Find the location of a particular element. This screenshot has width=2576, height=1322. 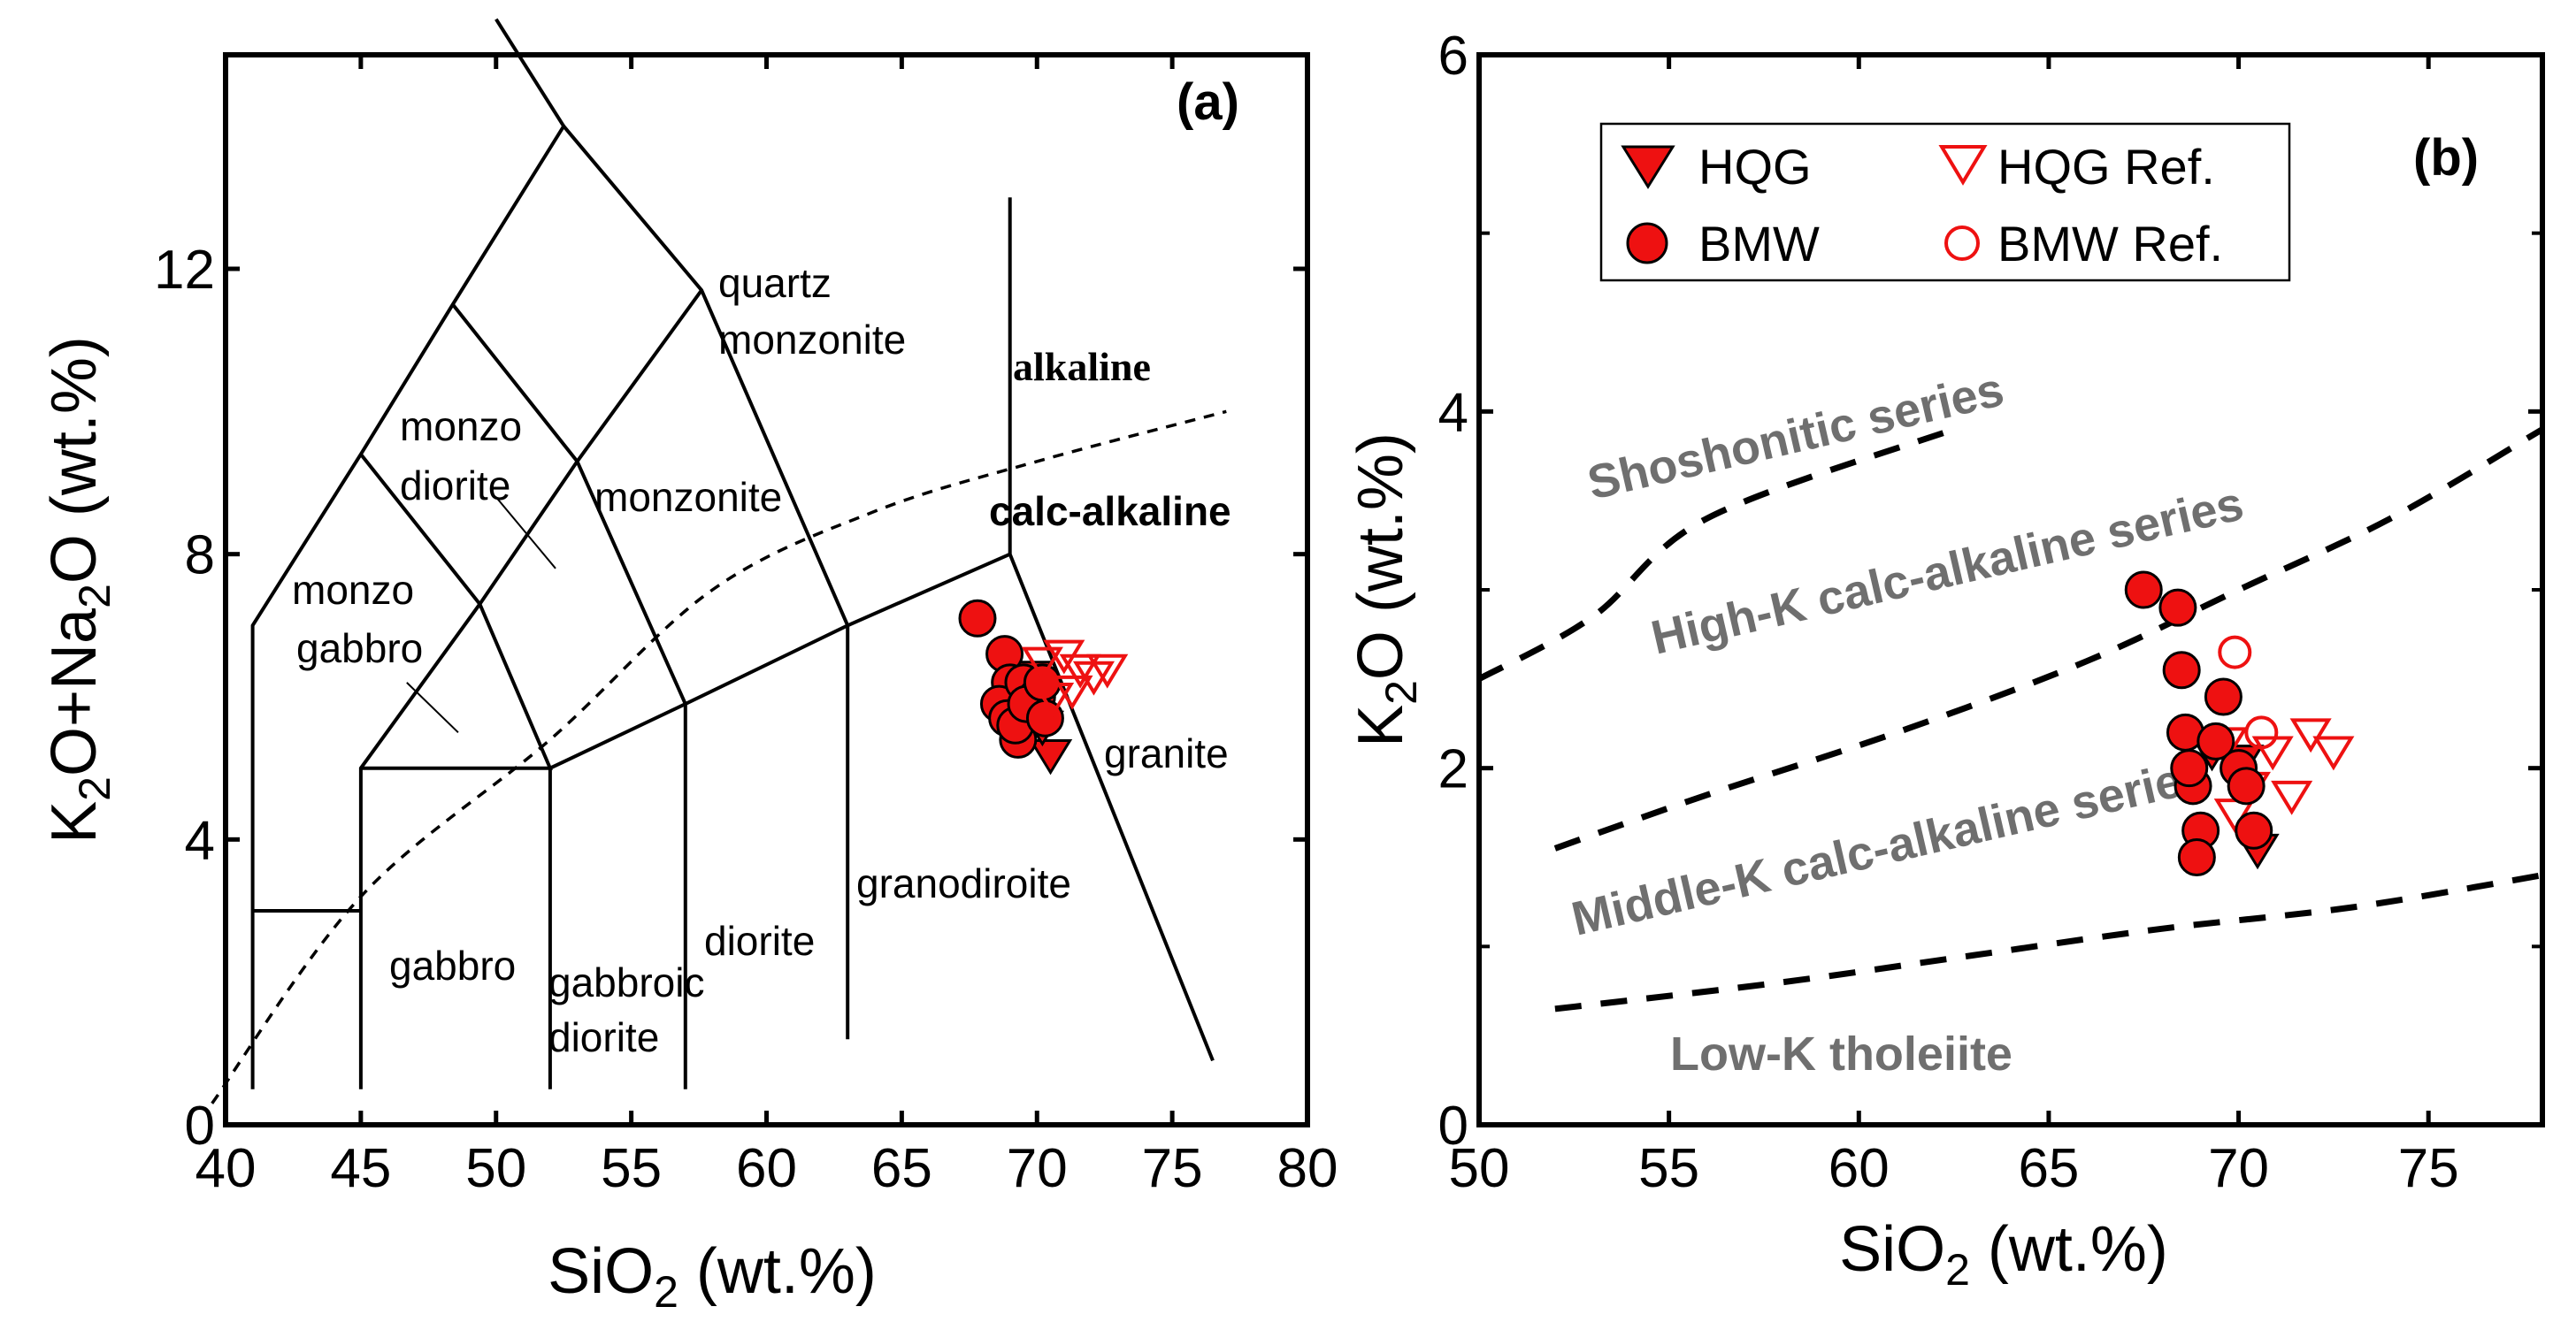

region-label-high-k: High-K calc-alkaline series is located at coordinates (1947, 570).